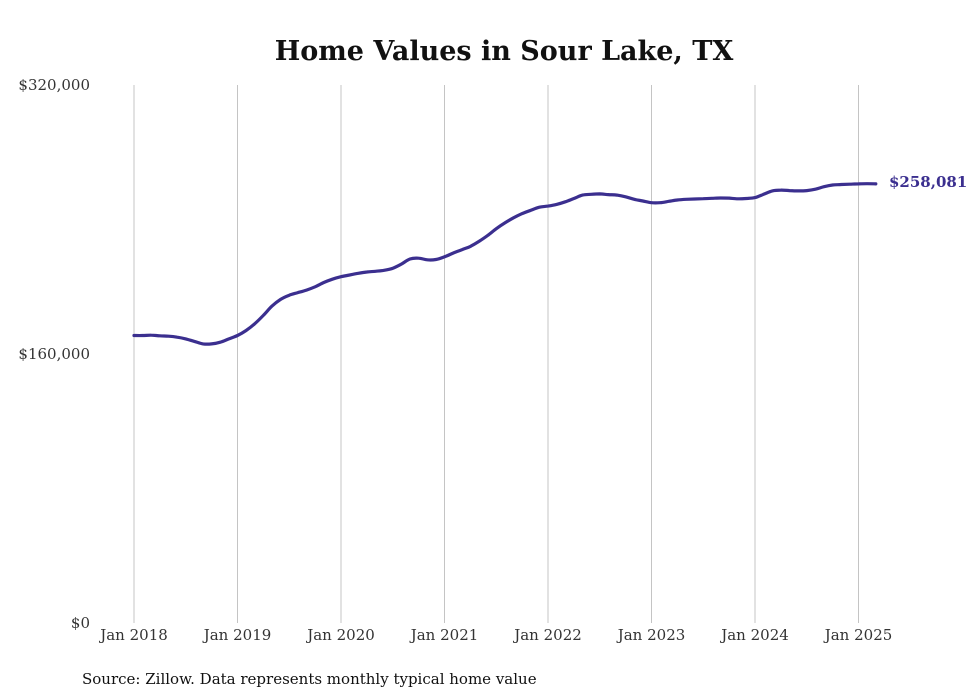 This screenshot has height=699, width=980. Describe the element at coordinates (504, 51) in the screenshot. I see `chart-title: Home Values in Sour Lake, TX` at that location.